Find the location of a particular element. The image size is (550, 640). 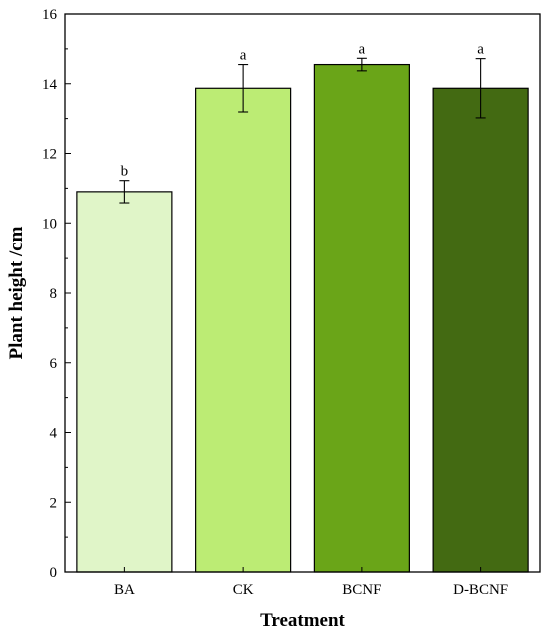

bar-ck is located at coordinates (243, 330).